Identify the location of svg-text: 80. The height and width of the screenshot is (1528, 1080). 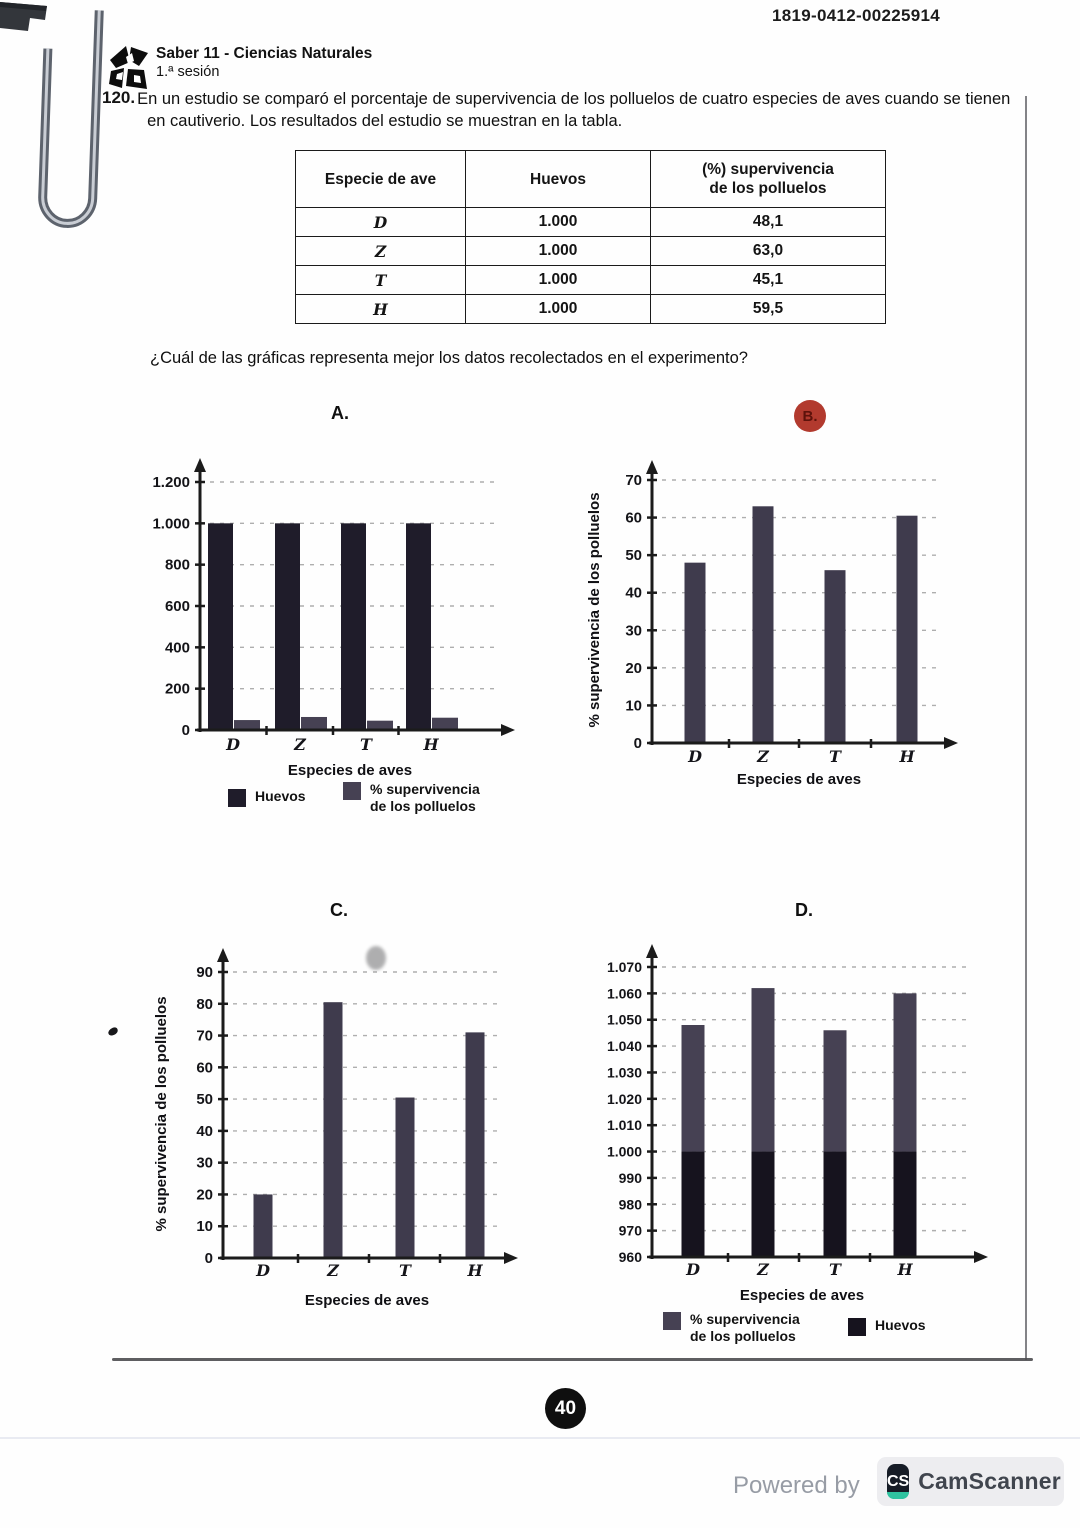
(204, 1004).